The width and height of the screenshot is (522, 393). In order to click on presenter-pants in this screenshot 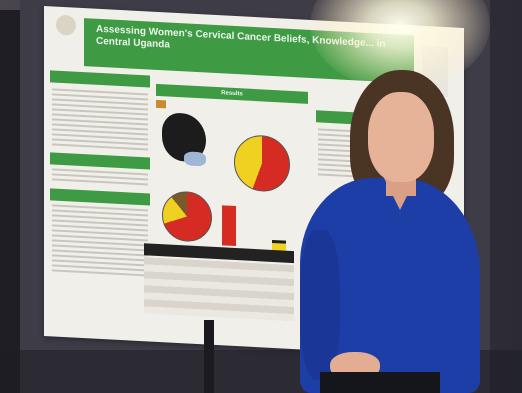, I will do `click(380, 382)`.